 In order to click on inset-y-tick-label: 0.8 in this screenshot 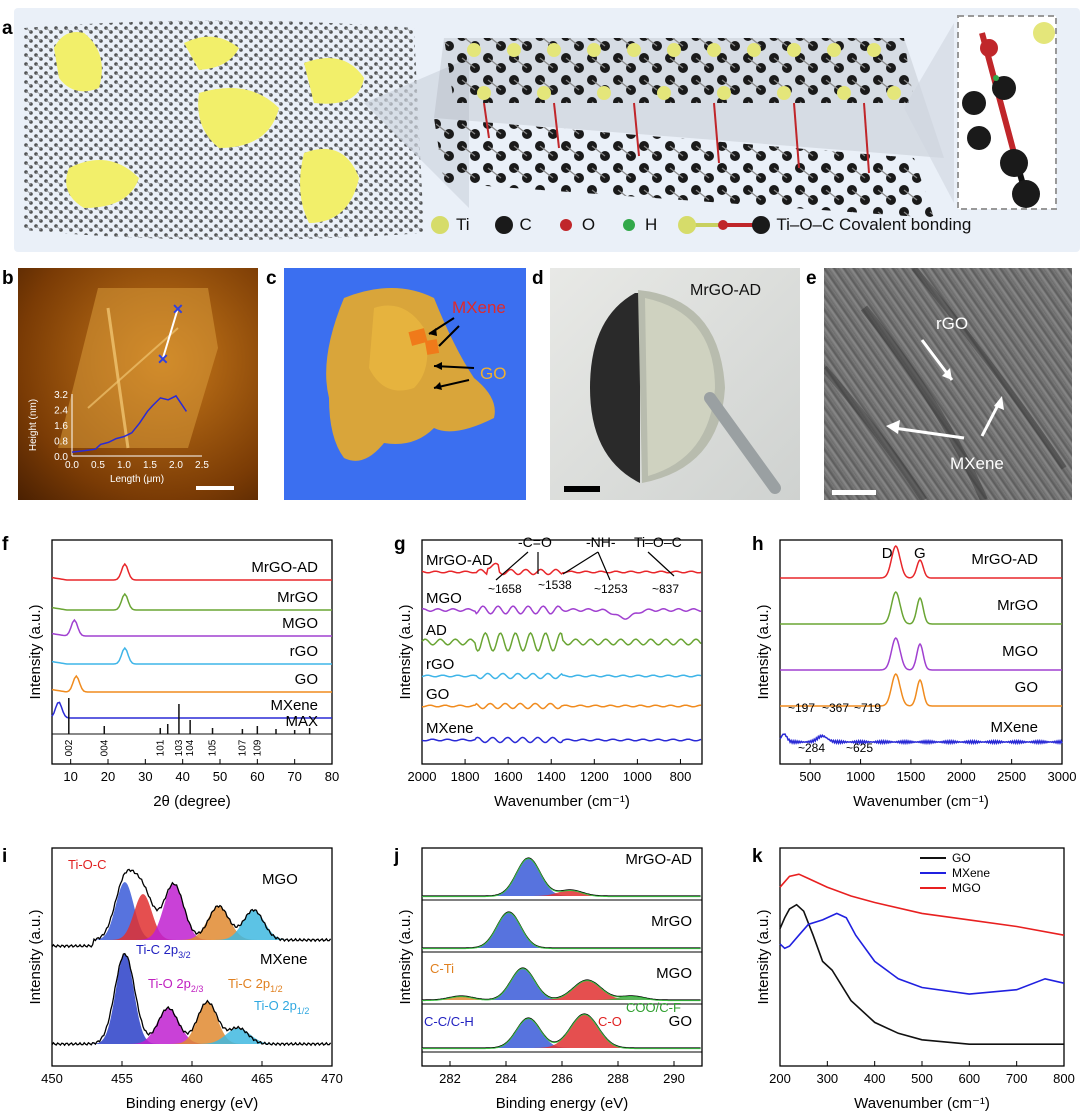, I will do `click(61, 442)`.